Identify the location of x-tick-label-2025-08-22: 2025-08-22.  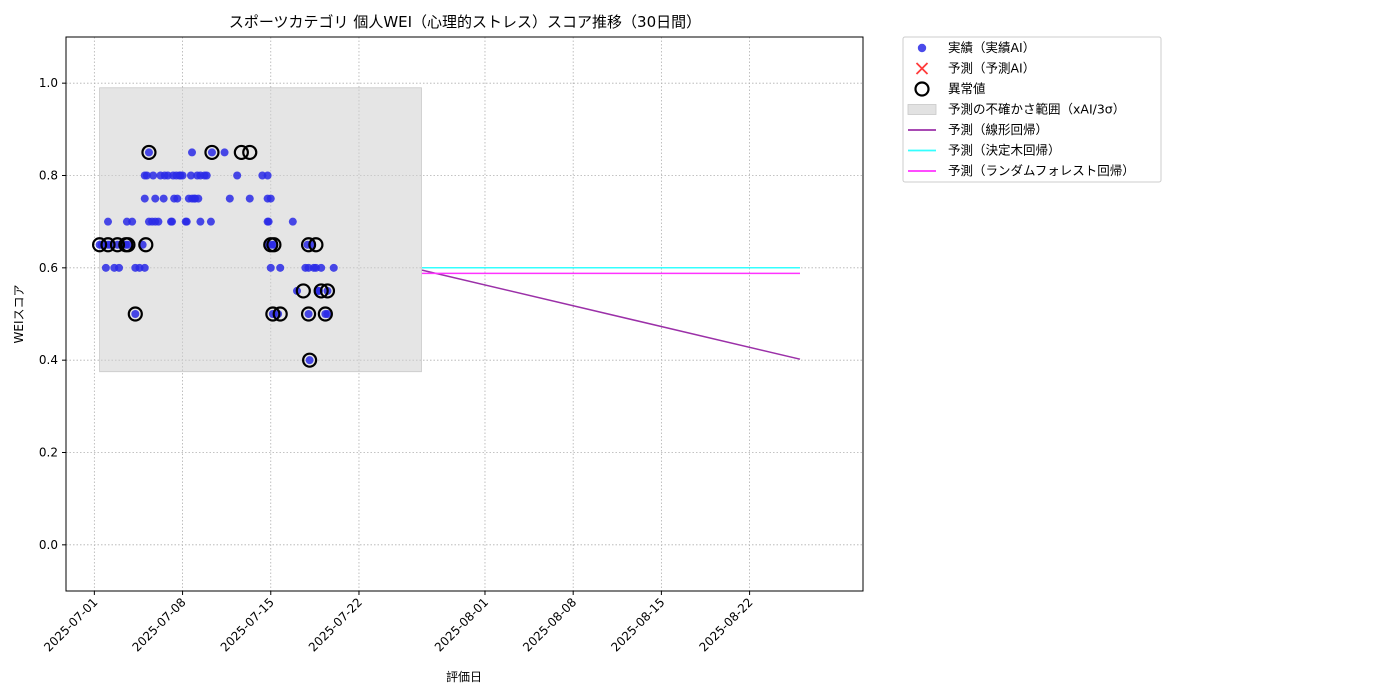
(725, 624).